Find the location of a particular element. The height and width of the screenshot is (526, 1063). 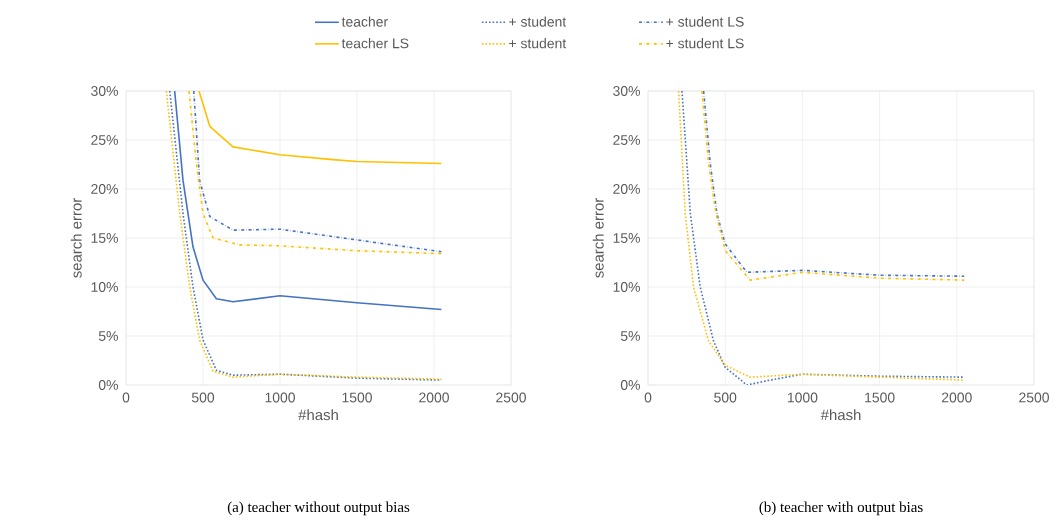

legend-label: teacher is located at coordinates (364, 21).